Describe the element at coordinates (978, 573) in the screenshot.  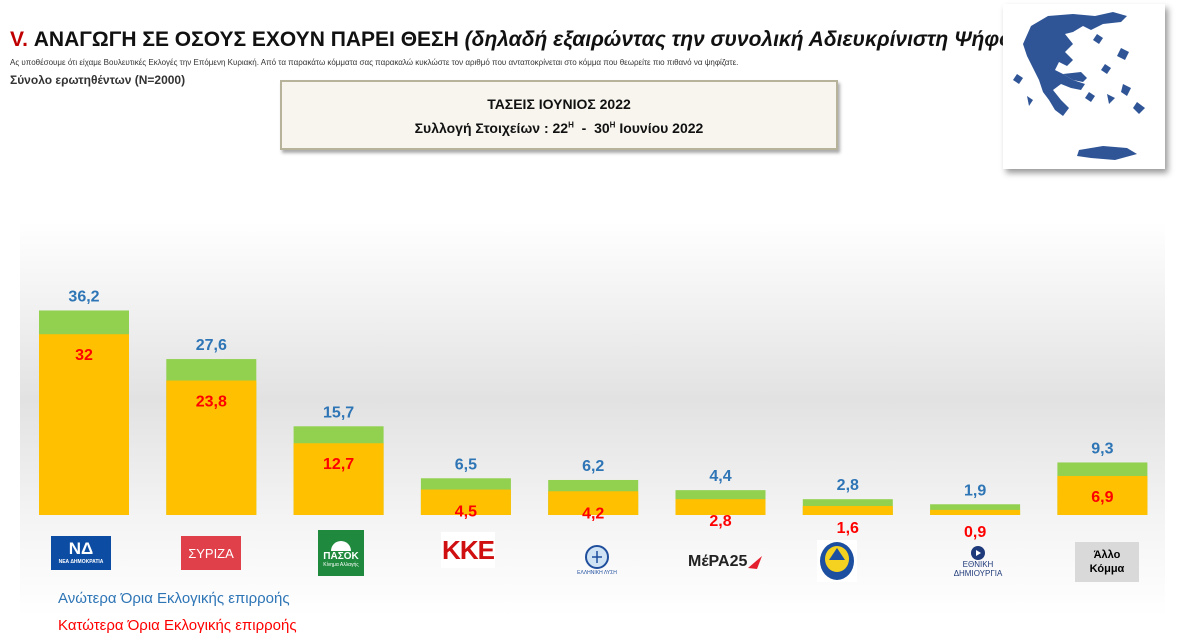
I see `logo-ethniki-text2: ΔΗΜΙΟΥΡΓΙΑ` at that location.